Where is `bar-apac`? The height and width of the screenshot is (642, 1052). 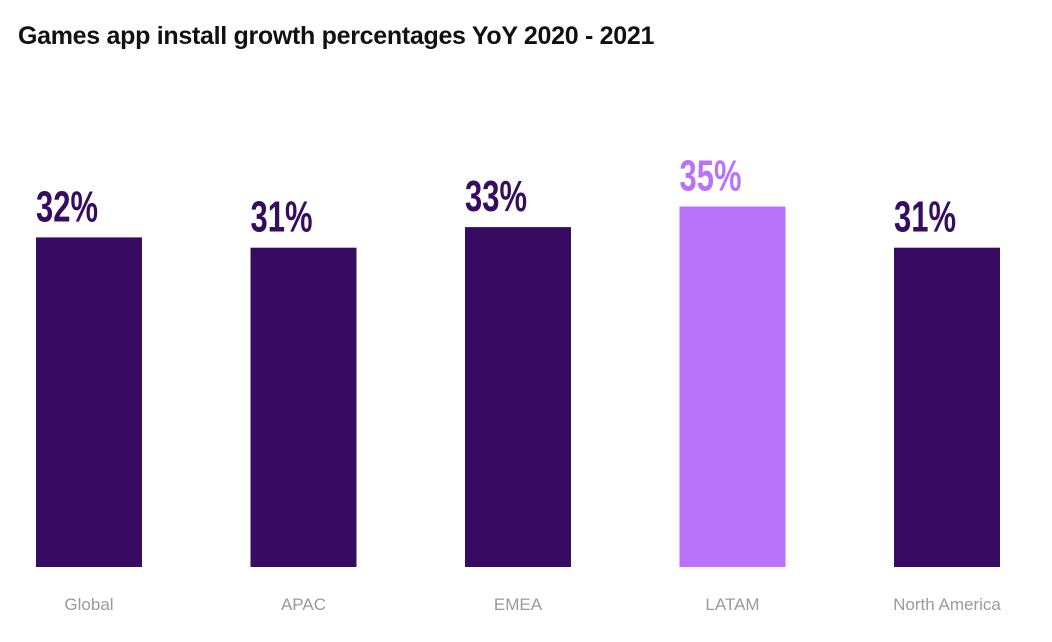
bar-apac is located at coordinates (303, 407).